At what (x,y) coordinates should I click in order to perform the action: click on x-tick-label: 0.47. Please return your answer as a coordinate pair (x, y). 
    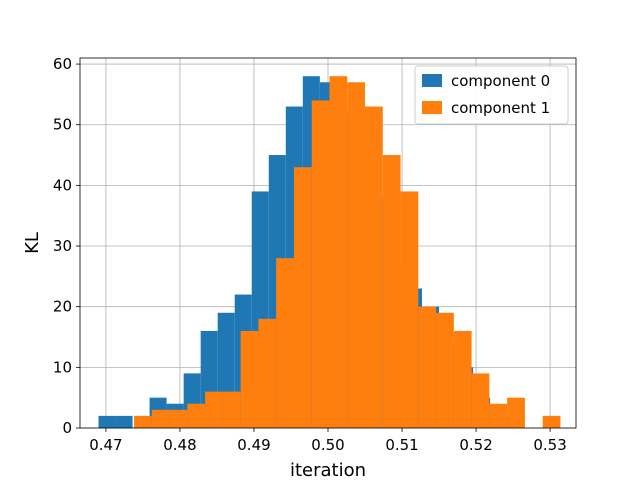
    Looking at the image, I should click on (105, 445).